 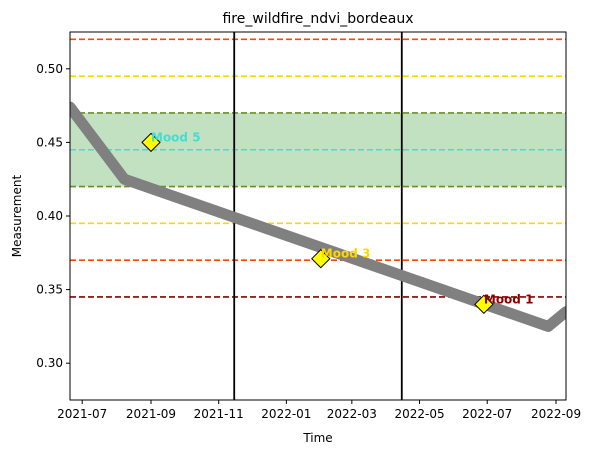 I want to click on x-tick-label-6: 2022-07, so click(x=487, y=414).